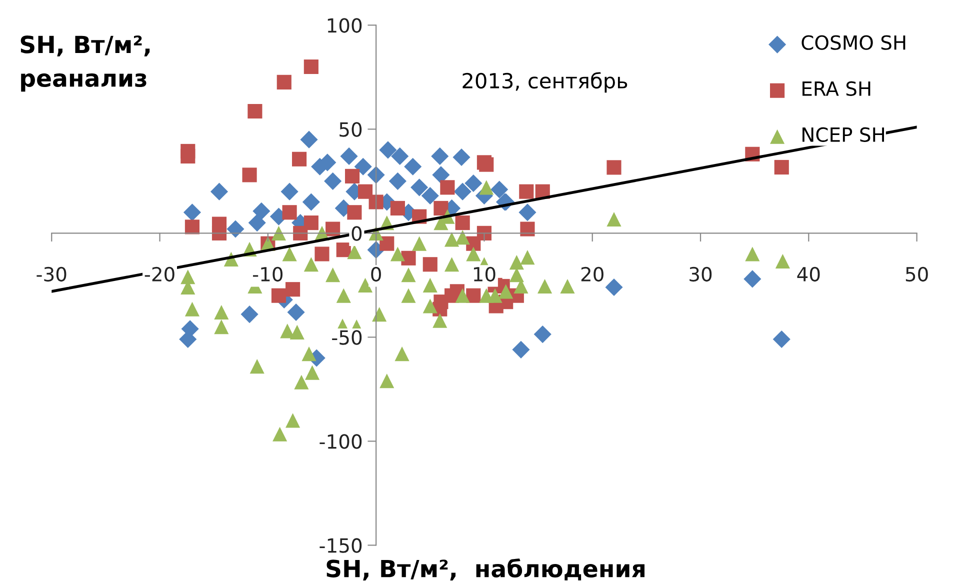 The image size is (956, 585). I want to click on x-tick-label: -30, so click(51, 274).